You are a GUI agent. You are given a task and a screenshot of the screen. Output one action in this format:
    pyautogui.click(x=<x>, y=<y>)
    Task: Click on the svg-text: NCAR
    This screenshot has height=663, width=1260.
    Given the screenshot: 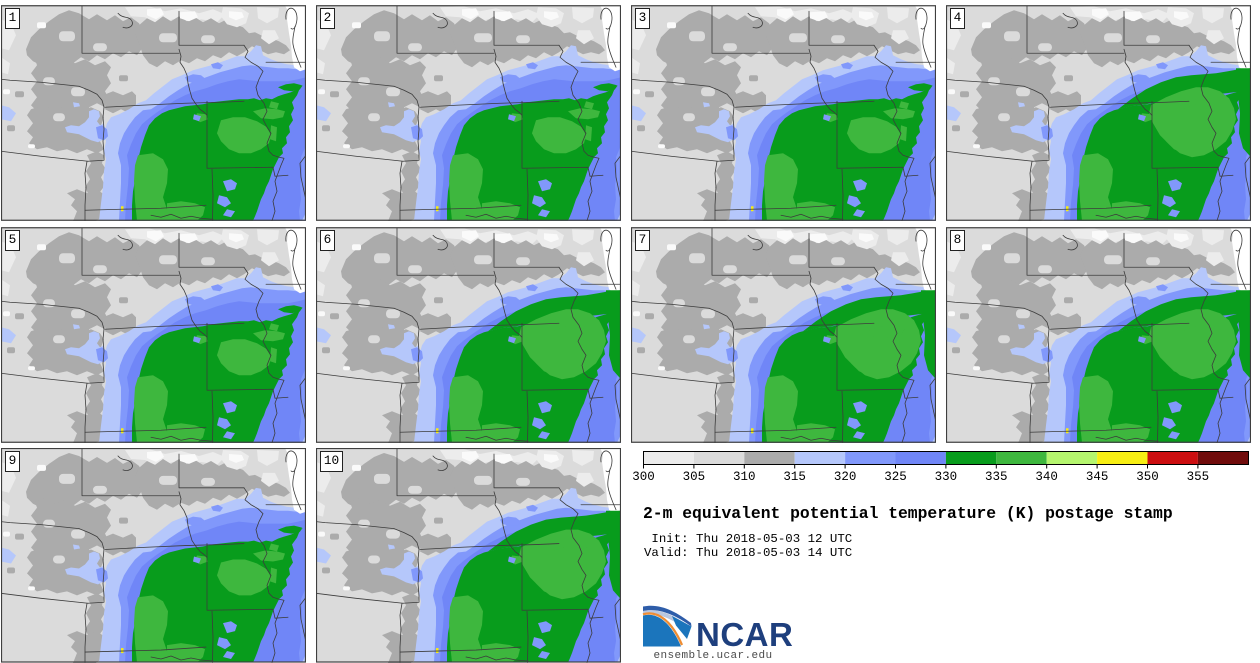 What is the action you would take?
    pyautogui.click(x=744, y=634)
    